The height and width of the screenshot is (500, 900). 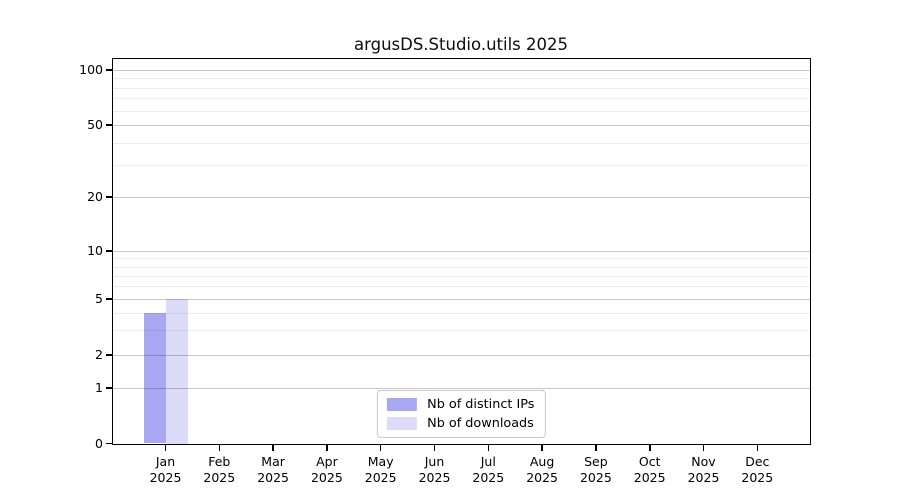 I want to click on legend-item-downloads: Nb of downloads, so click(x=460, y=423).